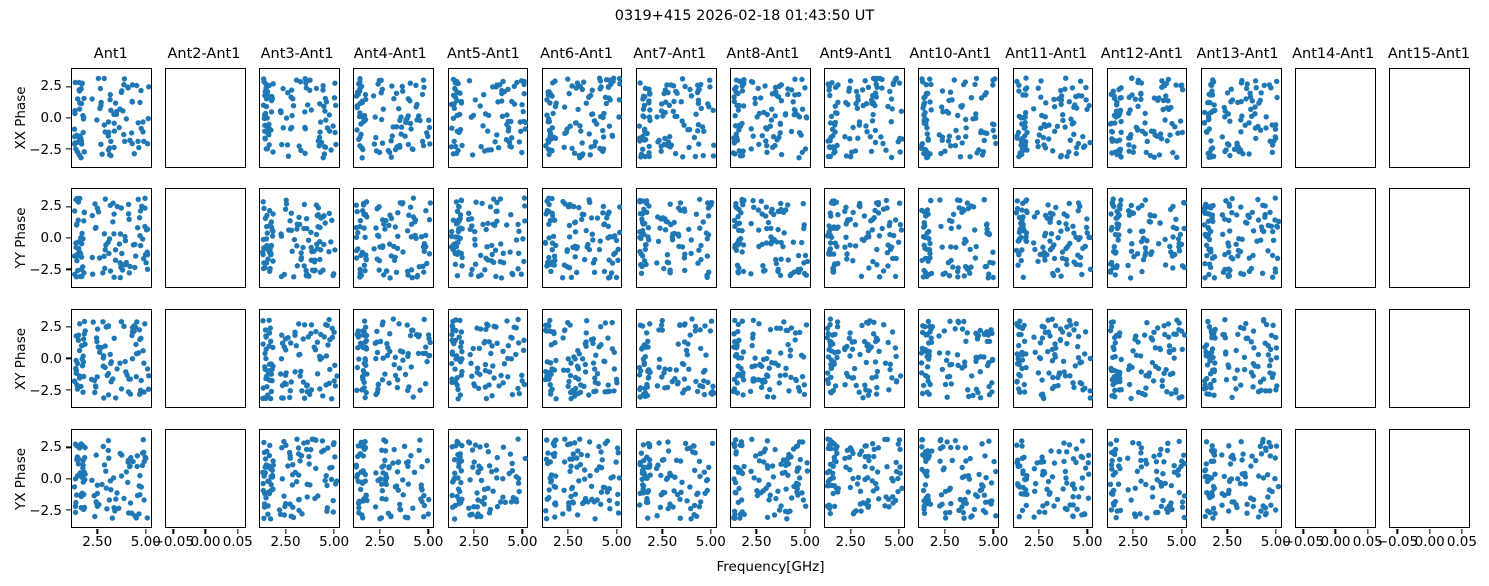  Describe the element at coordinates (1333, 54) in the screenshot. I see `column-title-ant14-ant1: Ant14-Ant1` at that location.